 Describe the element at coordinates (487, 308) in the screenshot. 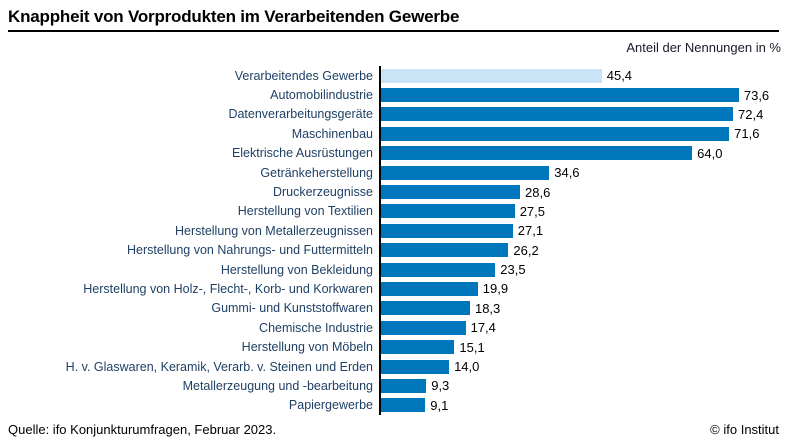

I see `value-label: 18,3` at that location.